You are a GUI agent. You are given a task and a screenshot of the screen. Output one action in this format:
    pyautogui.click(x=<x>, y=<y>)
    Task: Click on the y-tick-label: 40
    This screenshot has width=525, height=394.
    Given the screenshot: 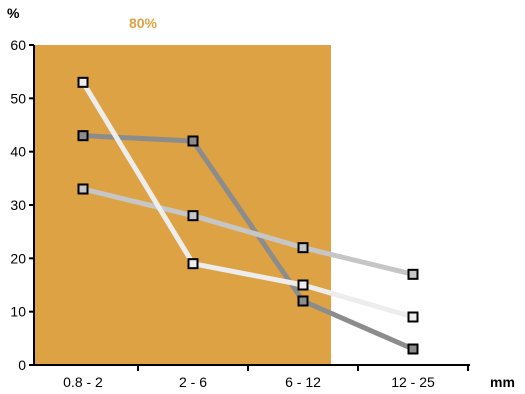 What is the action you would take?
    pyautogui.click(x=18, y=152)
    